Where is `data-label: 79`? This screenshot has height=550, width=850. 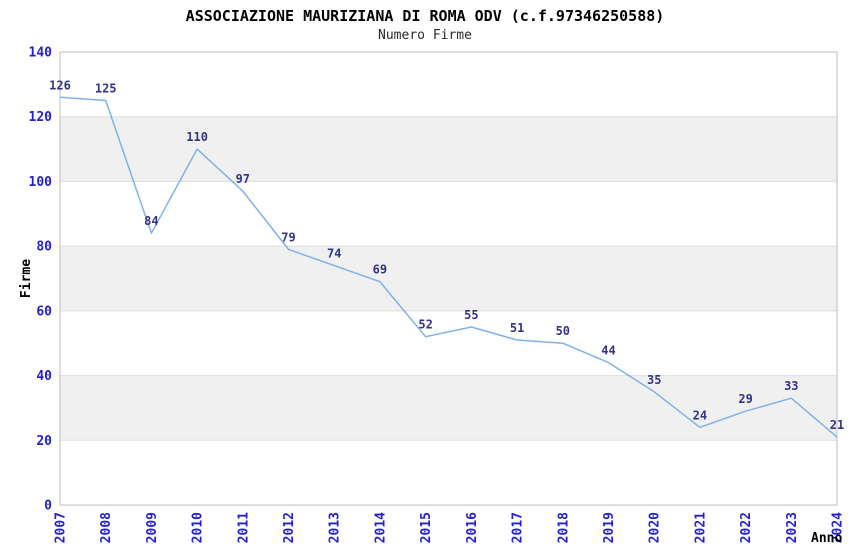 data-label: 79 is located at coordinates (288, 237).